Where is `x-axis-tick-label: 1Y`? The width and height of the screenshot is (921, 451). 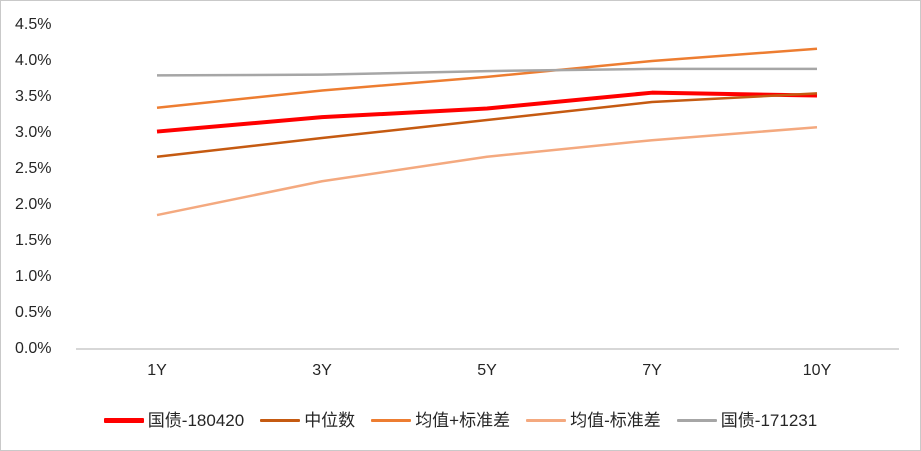
x-axis-tick-label: 1Y is located at coordinates (157, 370).